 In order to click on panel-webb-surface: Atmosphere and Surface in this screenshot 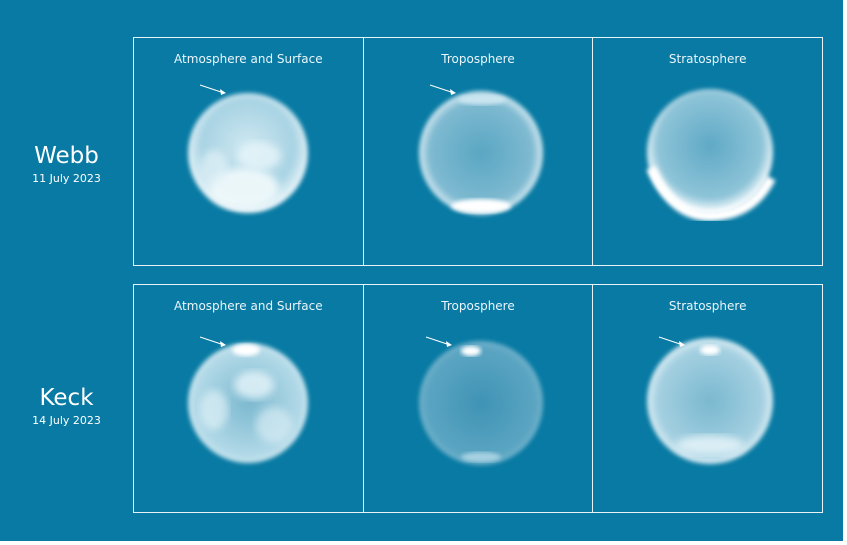, I will do `click(249, 151)`.